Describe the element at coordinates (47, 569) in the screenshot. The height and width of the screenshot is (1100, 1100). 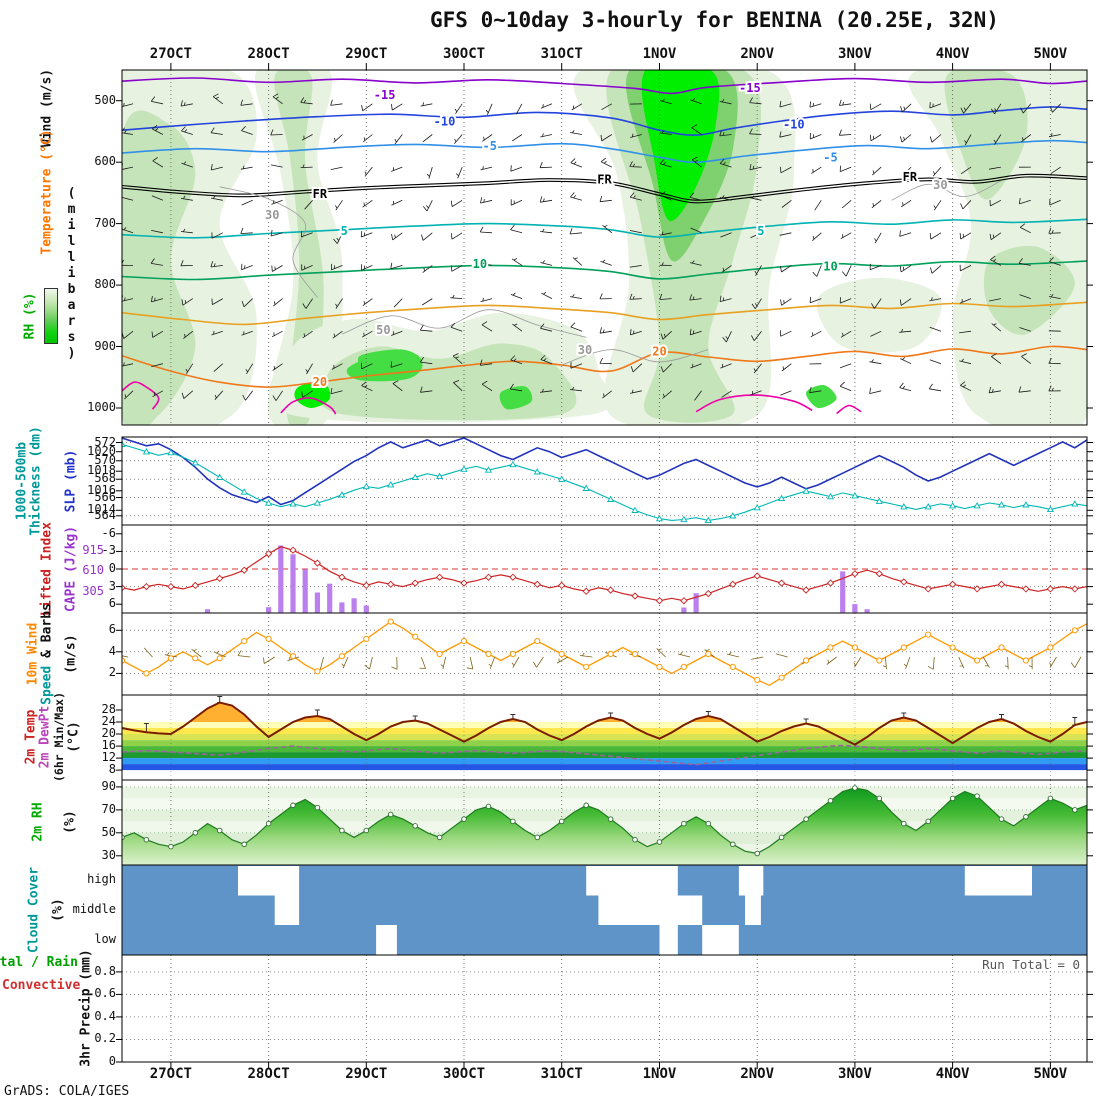
I see `lifted-index-axis-label: Lifted Index` at that location.